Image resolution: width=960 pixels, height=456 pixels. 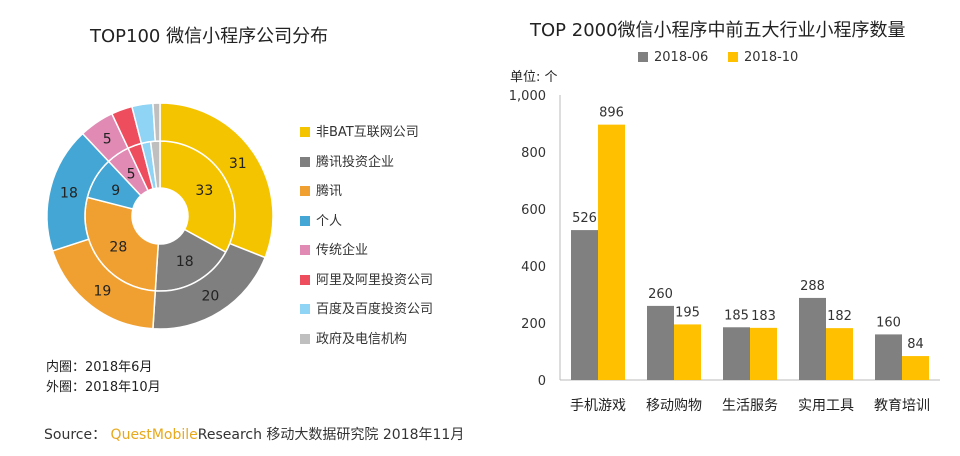 I want to click on x-category-label: 手机游戏, so click(x=598, y=406).